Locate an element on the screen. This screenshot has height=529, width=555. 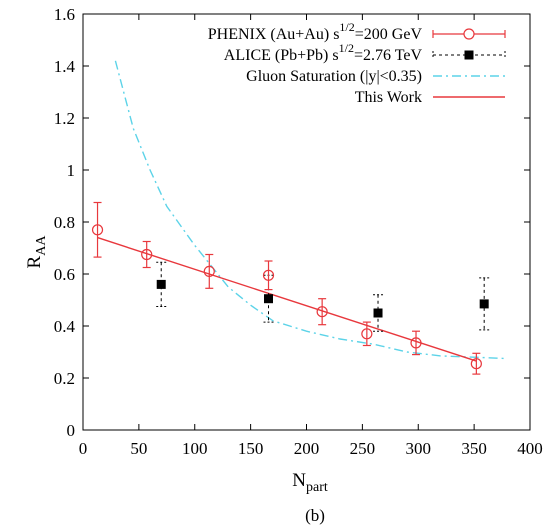
y-axis-title-main: R is located at coordinates (34, 261).